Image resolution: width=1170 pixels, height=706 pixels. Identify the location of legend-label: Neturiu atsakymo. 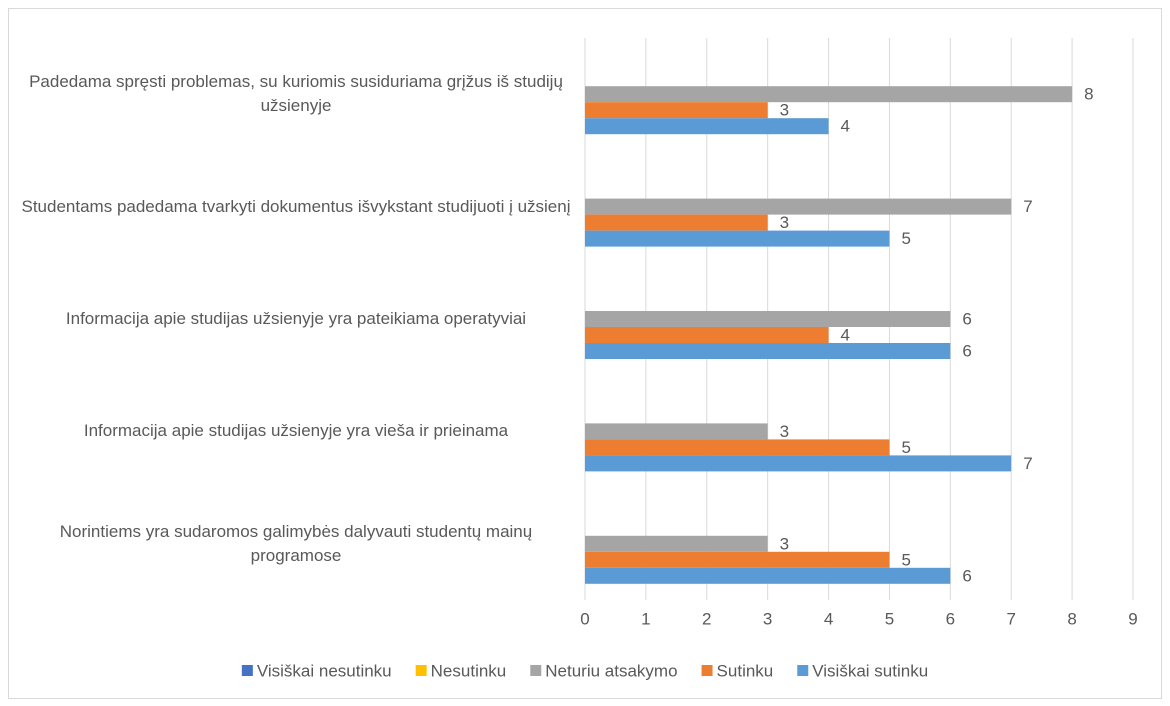
(611, 670).